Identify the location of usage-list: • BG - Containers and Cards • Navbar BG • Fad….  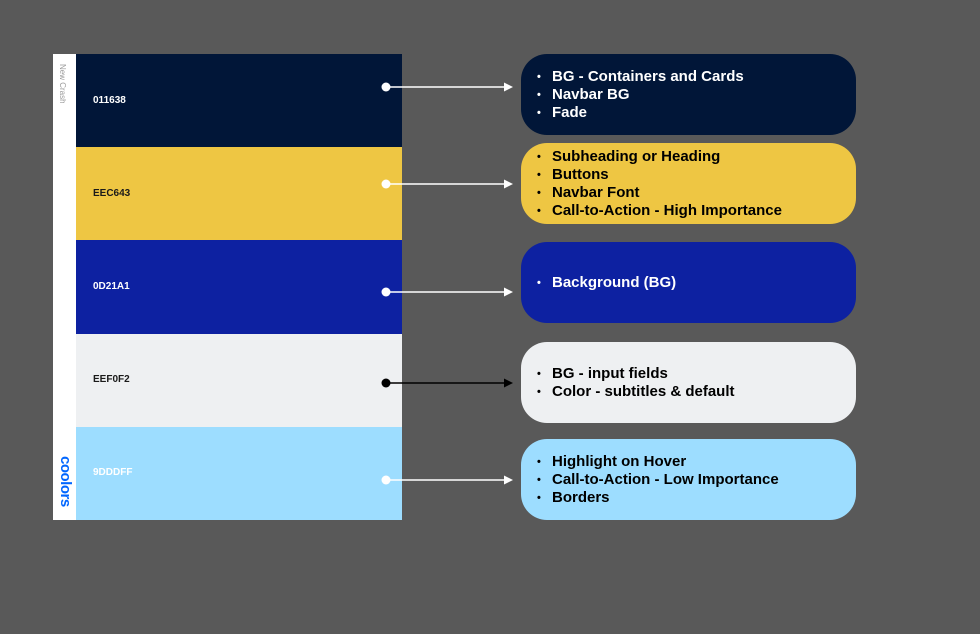
(696, 95).